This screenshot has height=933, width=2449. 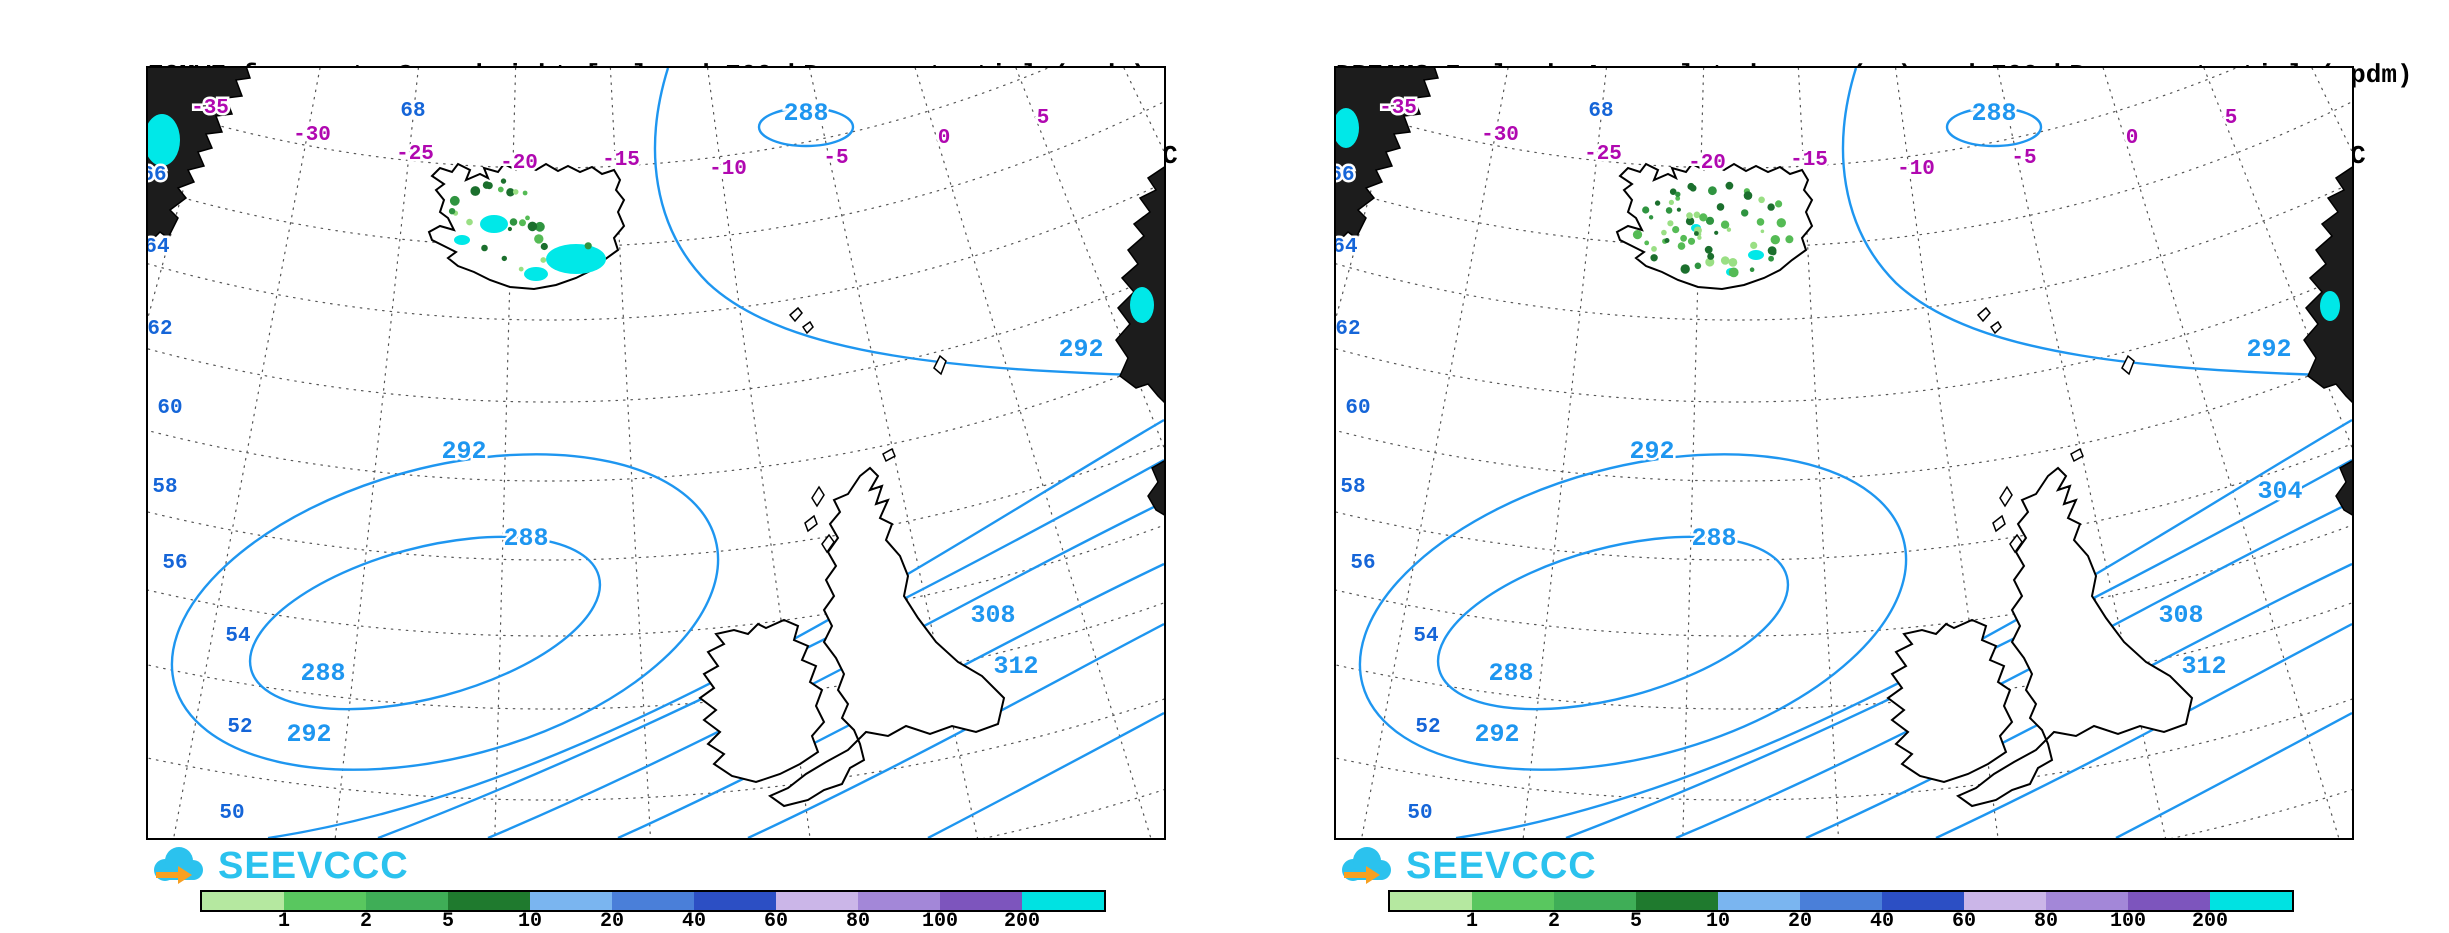 I want to click on legend-value: 10, so click(x=530, y=921).